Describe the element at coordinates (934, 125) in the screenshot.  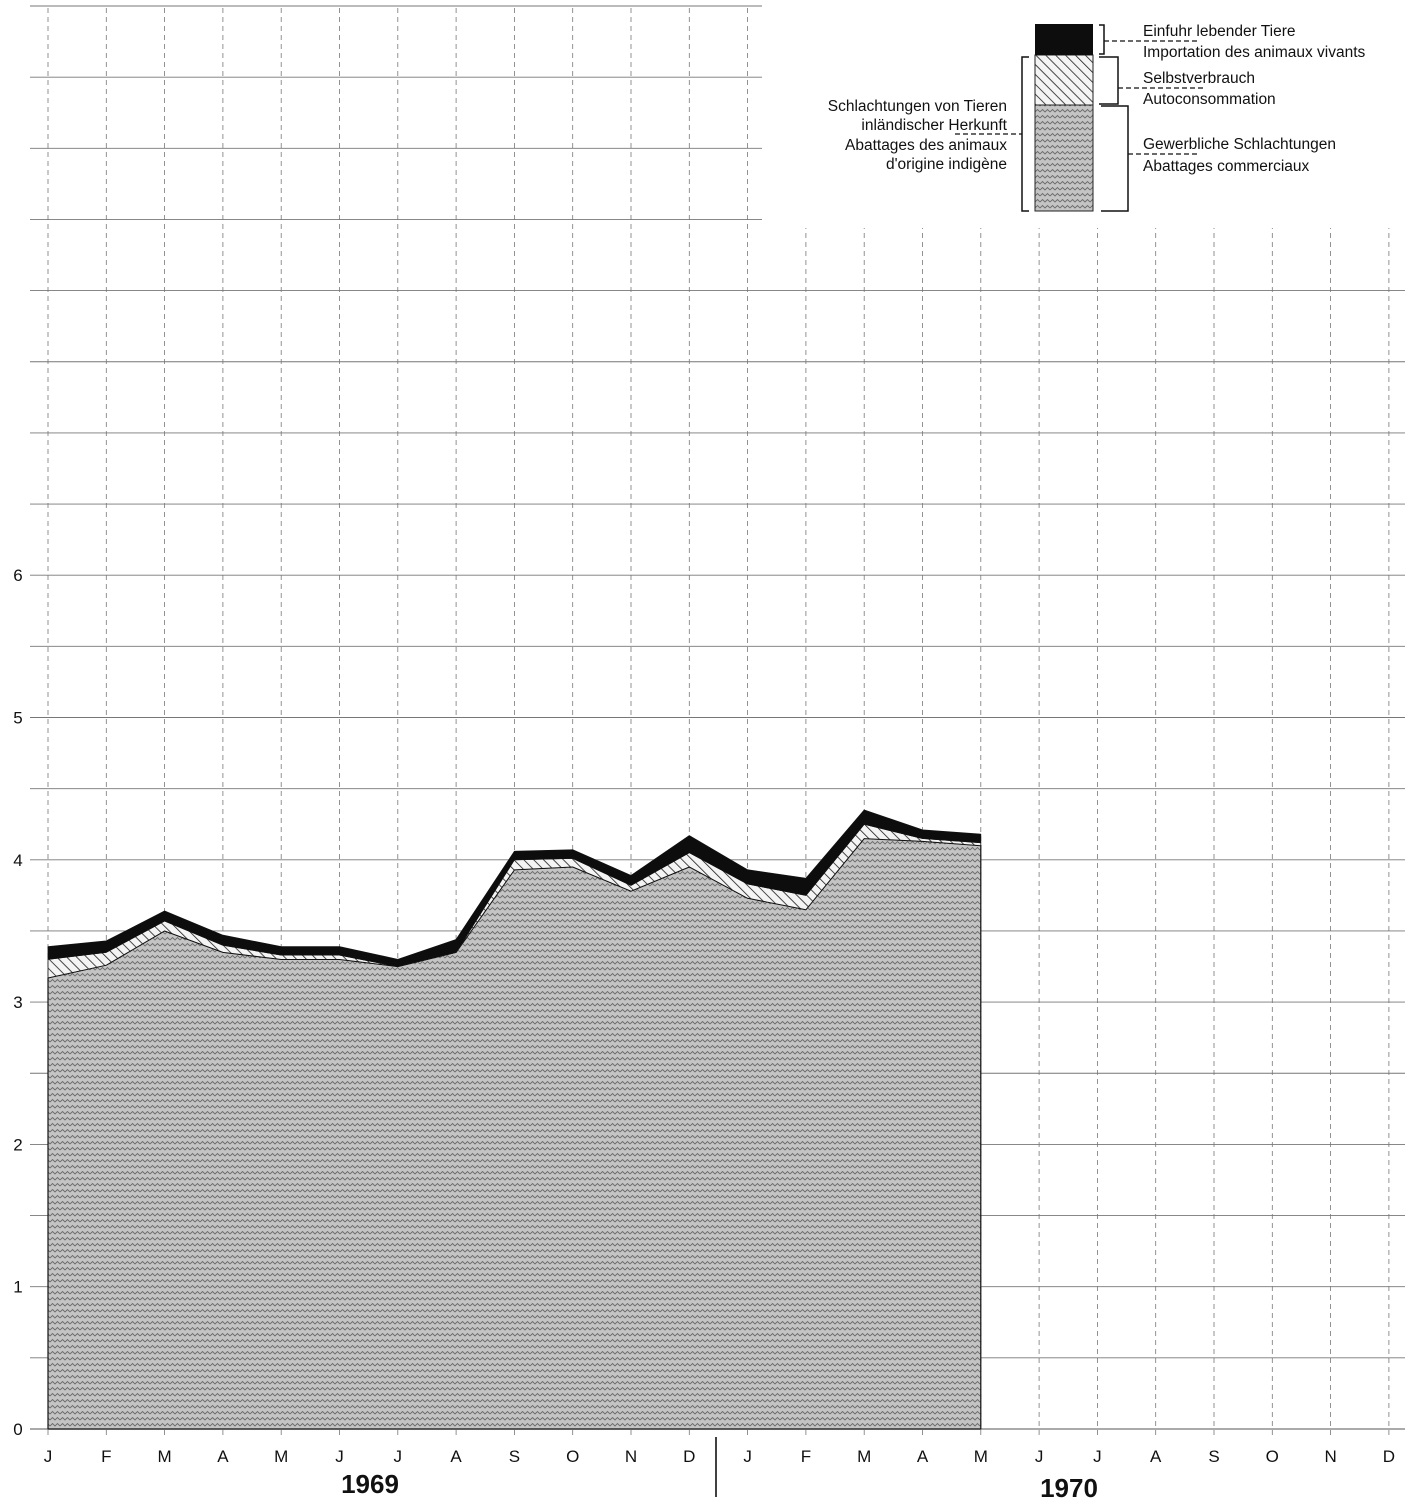
I see `legend-label-domestic-de-2: inländischer Herkunft` at that location.